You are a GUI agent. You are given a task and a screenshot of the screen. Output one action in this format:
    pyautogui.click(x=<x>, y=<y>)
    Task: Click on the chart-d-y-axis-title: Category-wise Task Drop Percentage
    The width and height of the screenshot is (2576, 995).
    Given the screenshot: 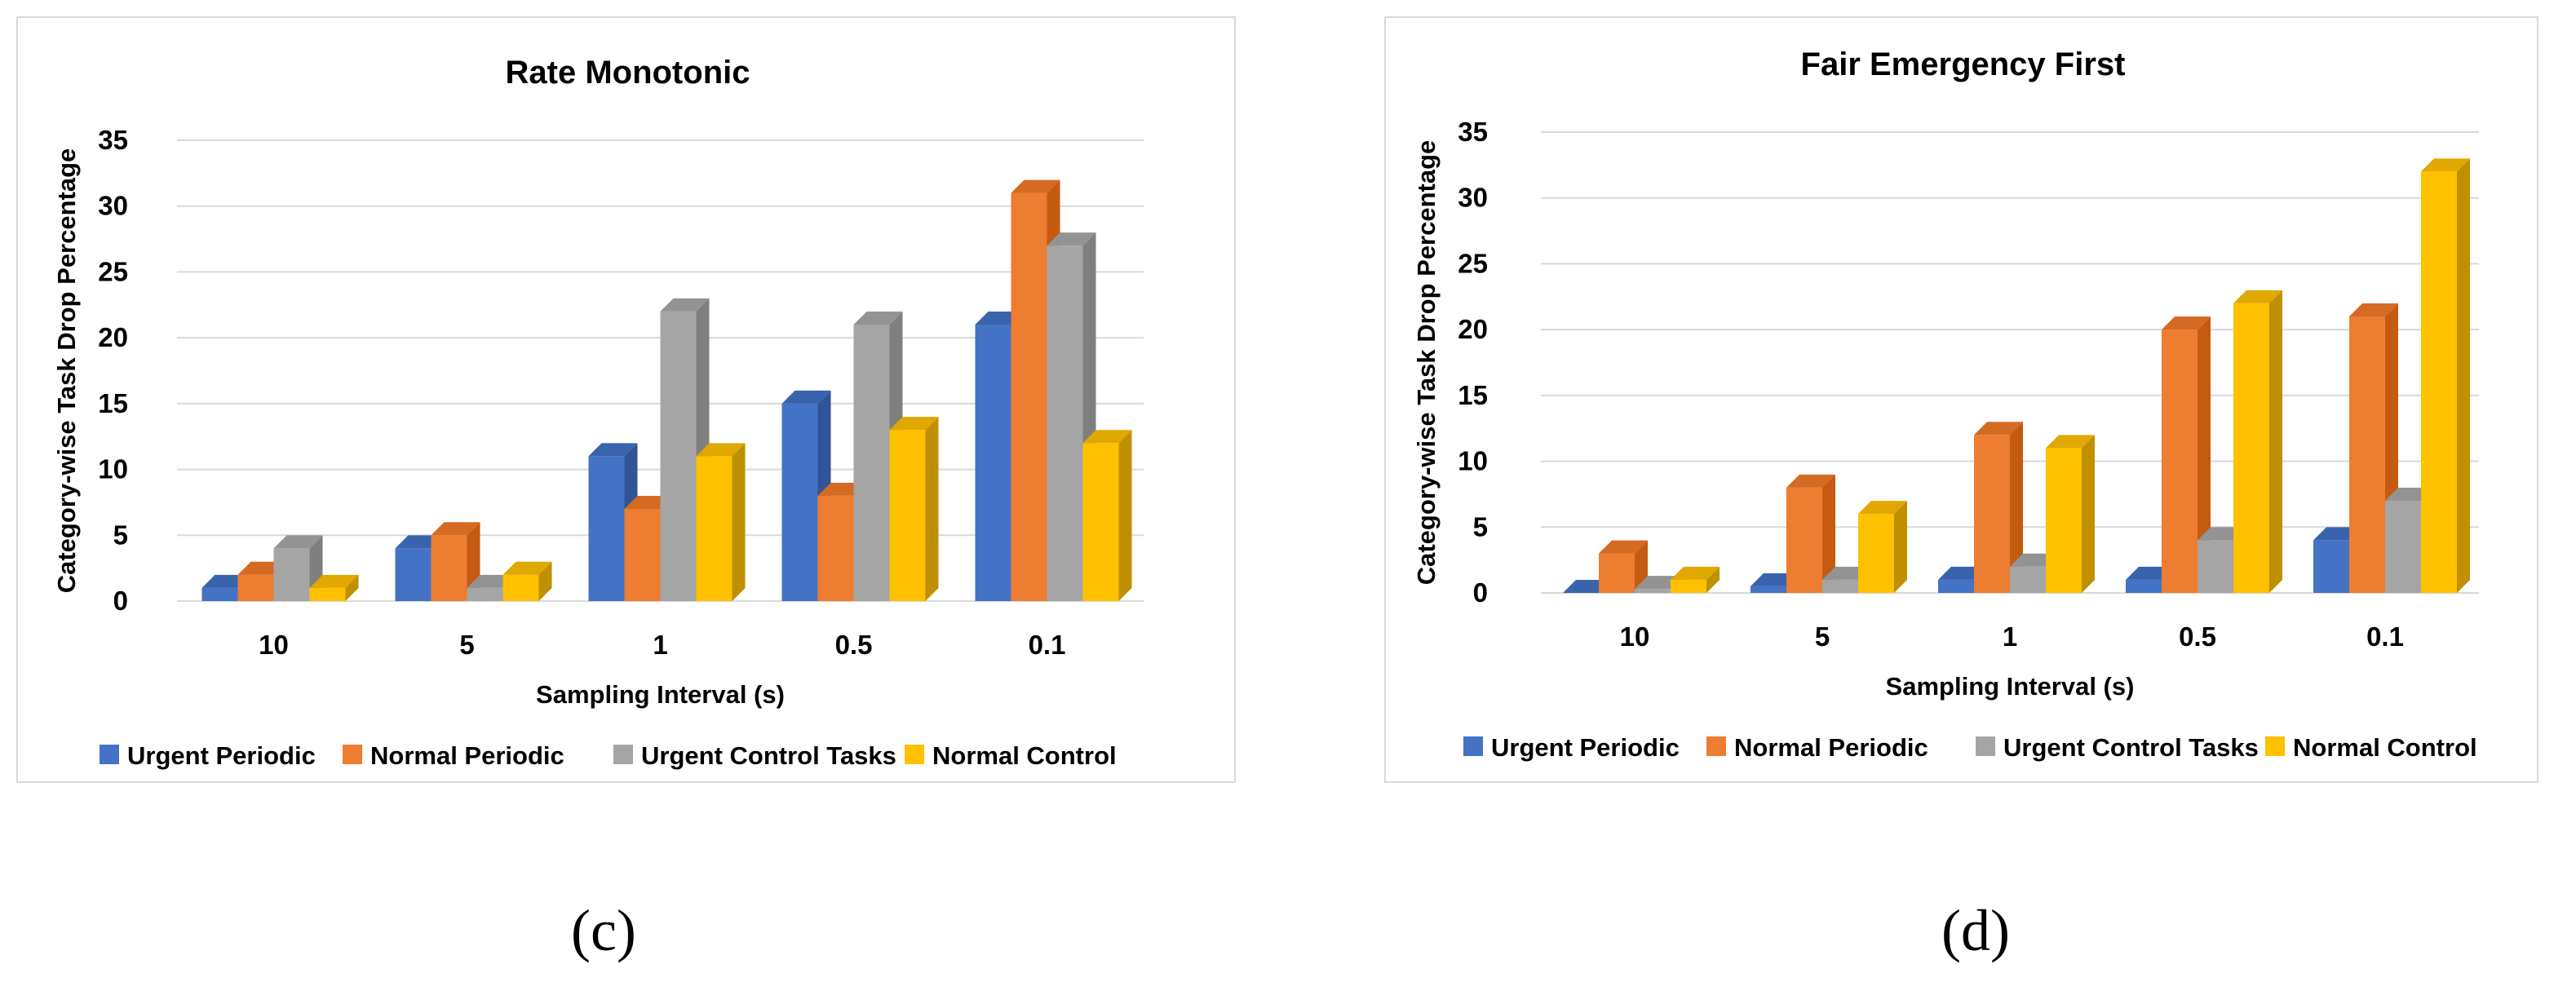 What is the action you would take?
    pyautogui.click(x=1426, y=363)
    